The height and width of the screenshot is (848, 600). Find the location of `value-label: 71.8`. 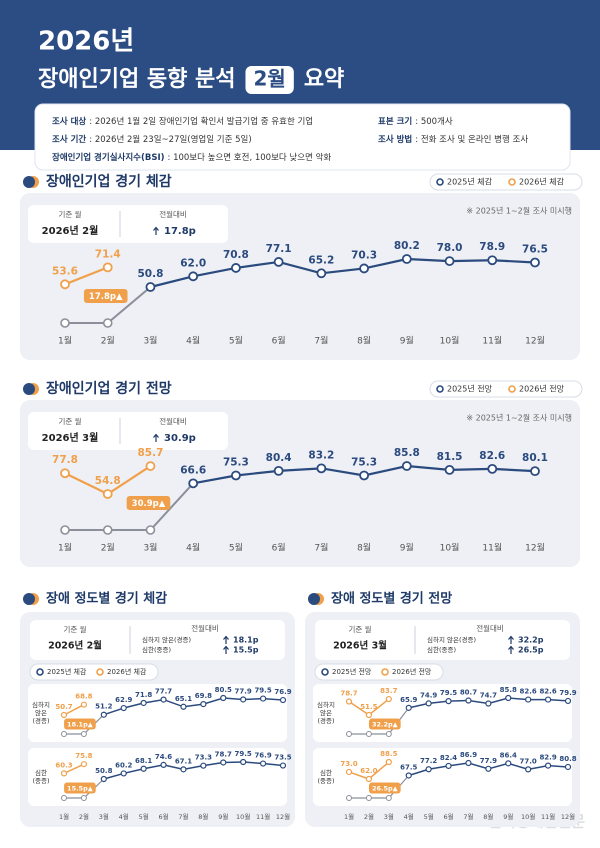

value-label: 71.8 is located at coordinates (143, 695).